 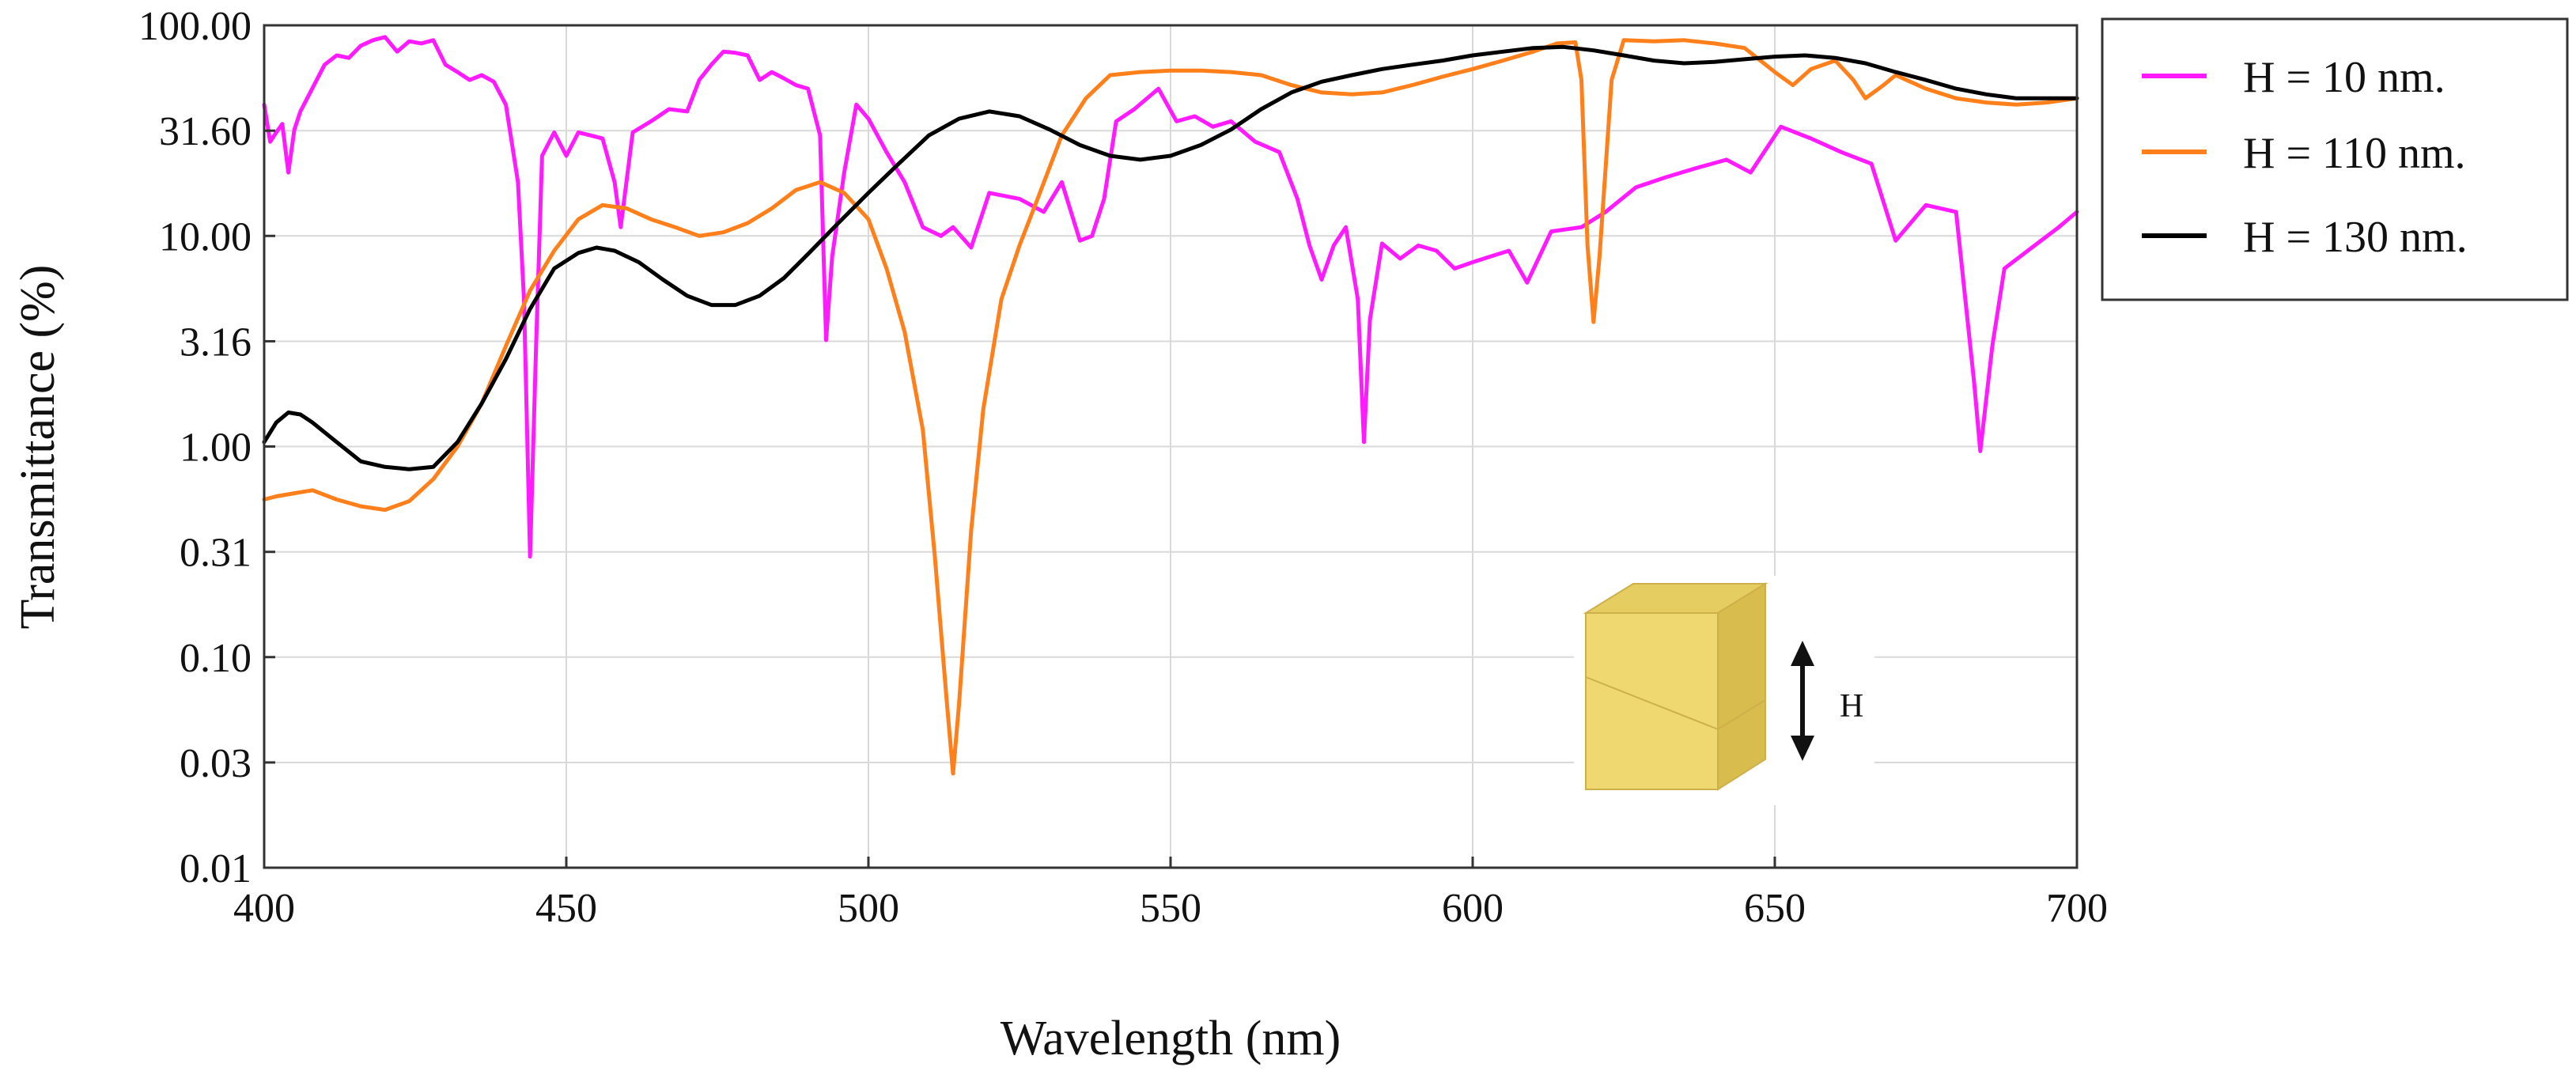 I want to click on x-tick-label: 600, so click(x=1473, y=908).